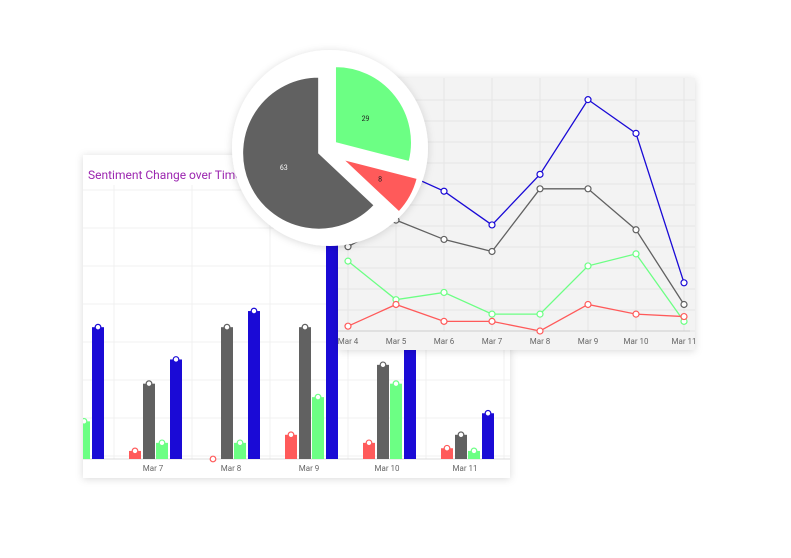 This screenshot has height=558, width=791. Describe the element at coordinates (348, 341) in the screenshot. I see `x-tick-label: Mar 4` at that location.